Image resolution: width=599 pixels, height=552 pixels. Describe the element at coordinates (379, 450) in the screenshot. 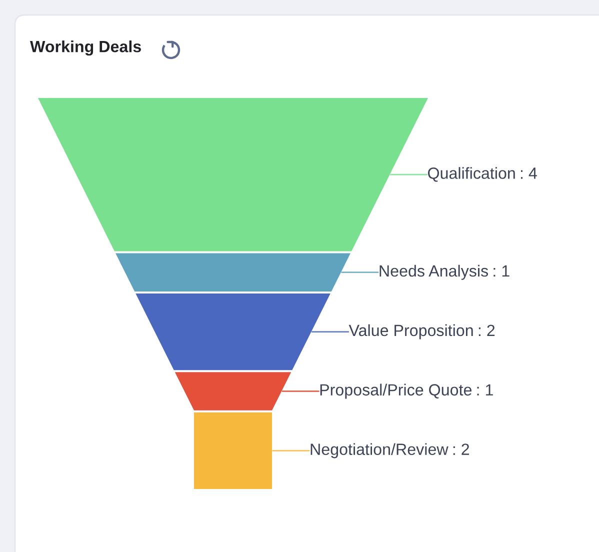

I see `category-label: Negotiation/Review` at that location.